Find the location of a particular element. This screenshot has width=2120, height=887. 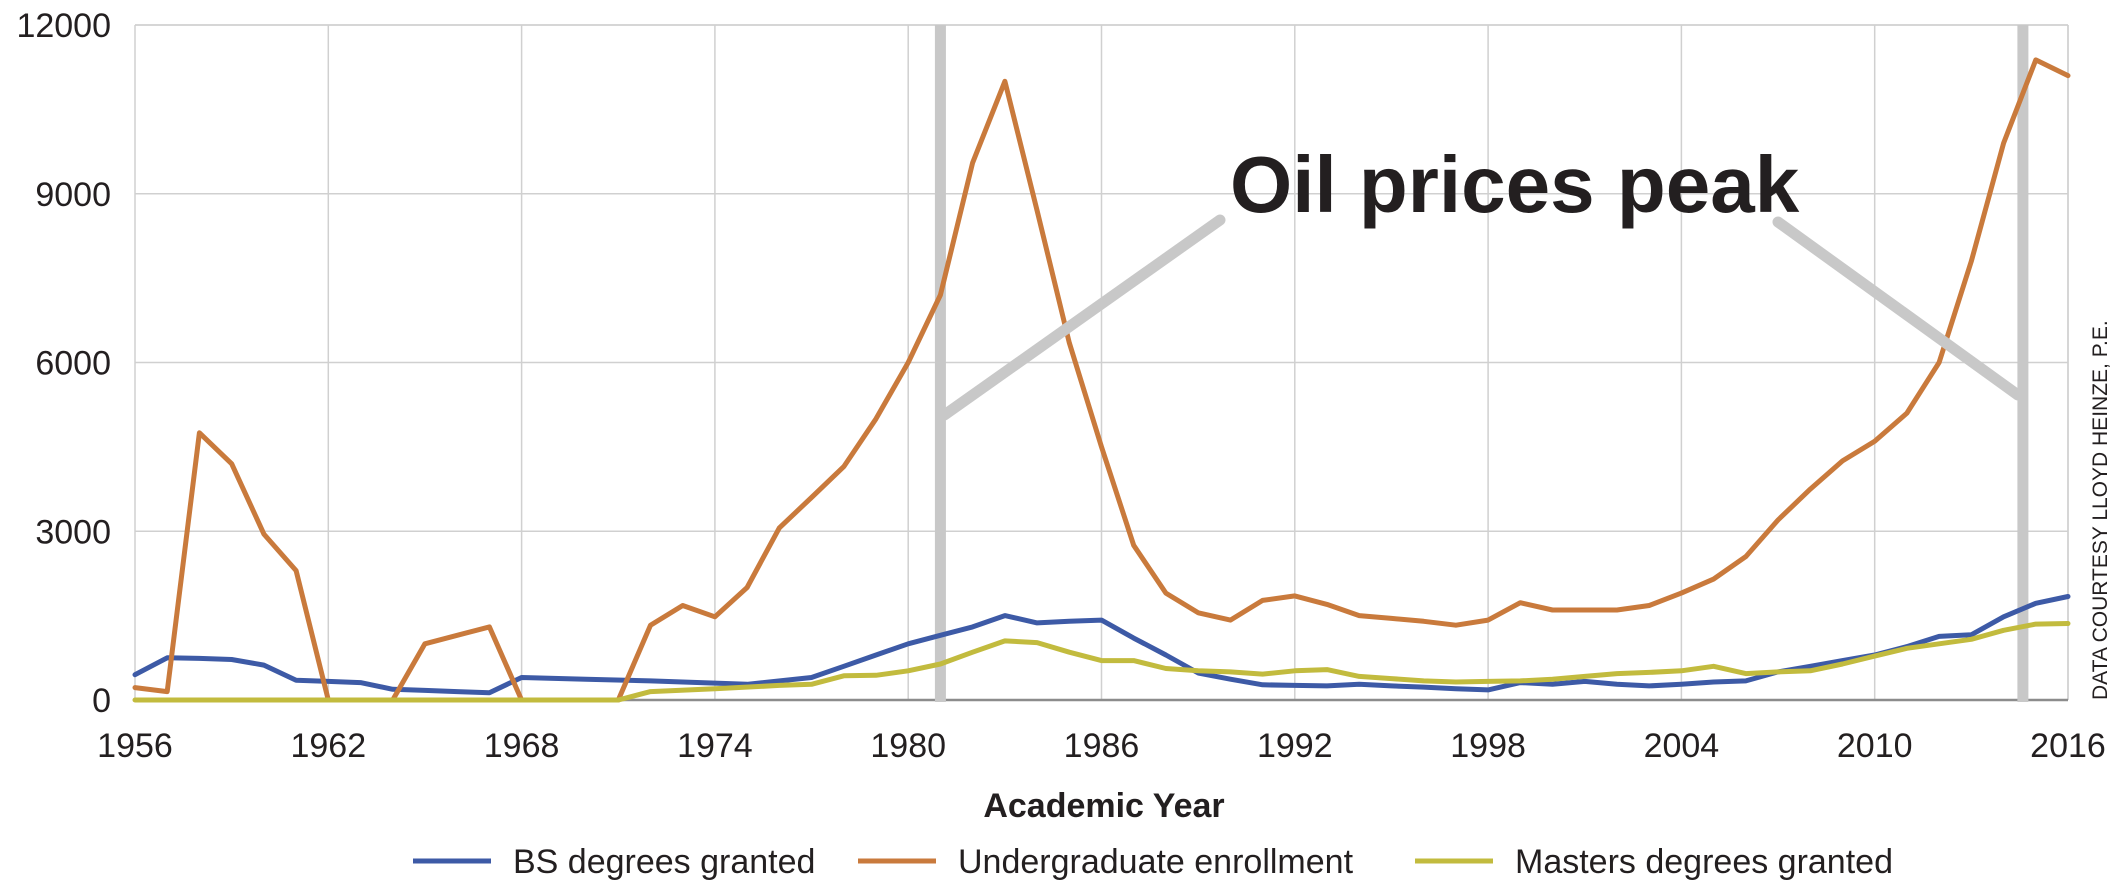

y-tick-label: 9000 is located at coordinates (73, 195).